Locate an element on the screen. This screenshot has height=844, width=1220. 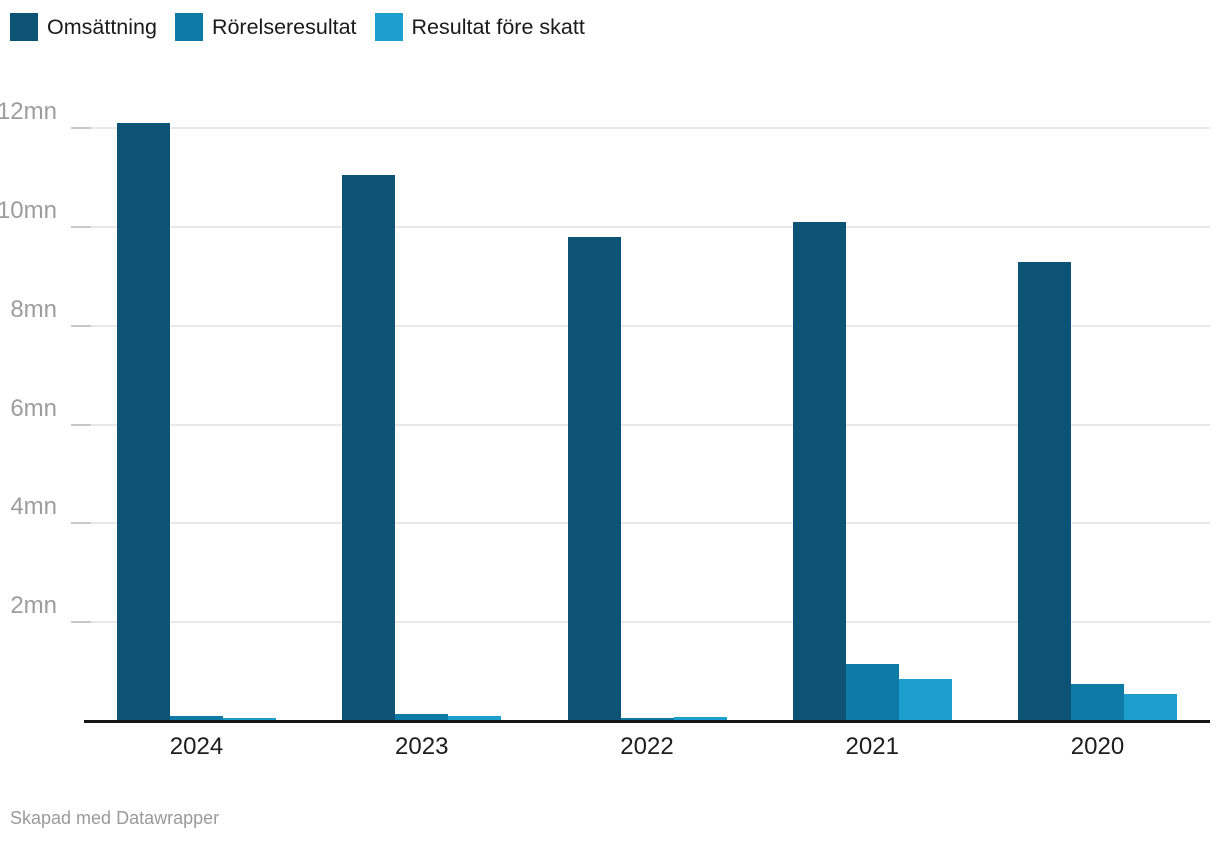
y-axis-label: 8mn is located at coordinates (33, 309).